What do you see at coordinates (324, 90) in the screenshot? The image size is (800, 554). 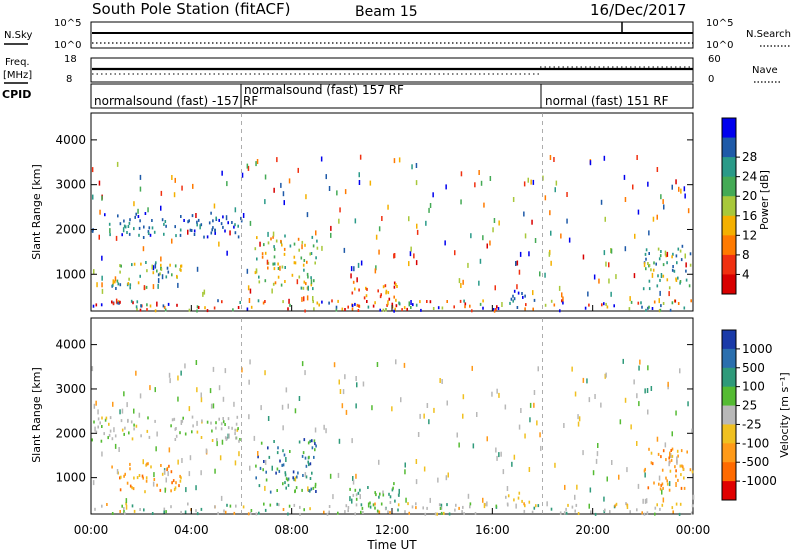 I see `cpid-segment-2: normalsound (fast) 157 RF` at bounding box center [324, 90].